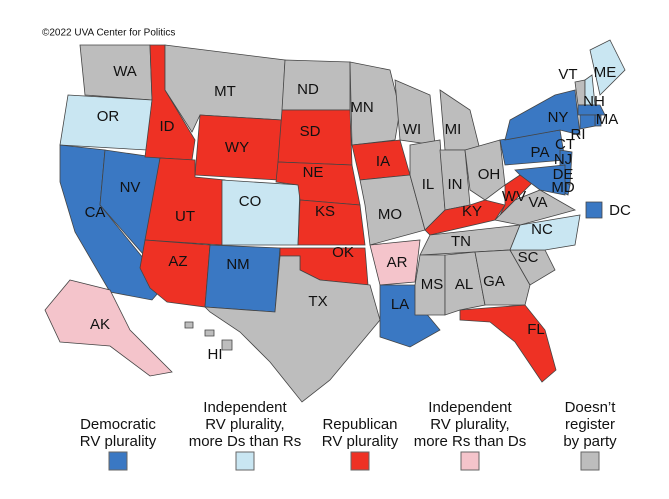  I want to click on state-label: NH, so click(594, 101).